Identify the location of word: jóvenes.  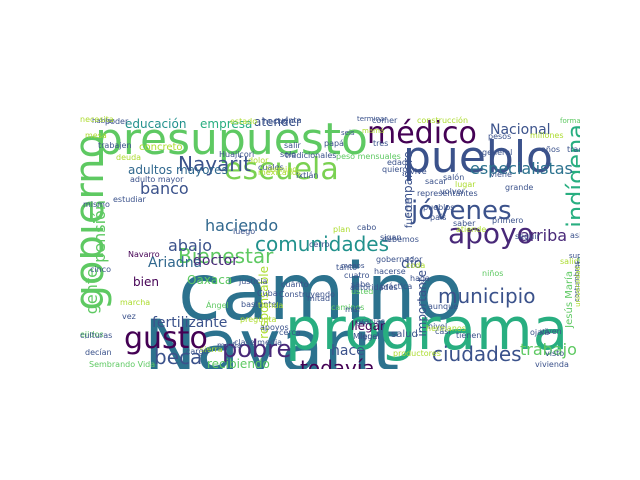
(461, 211).